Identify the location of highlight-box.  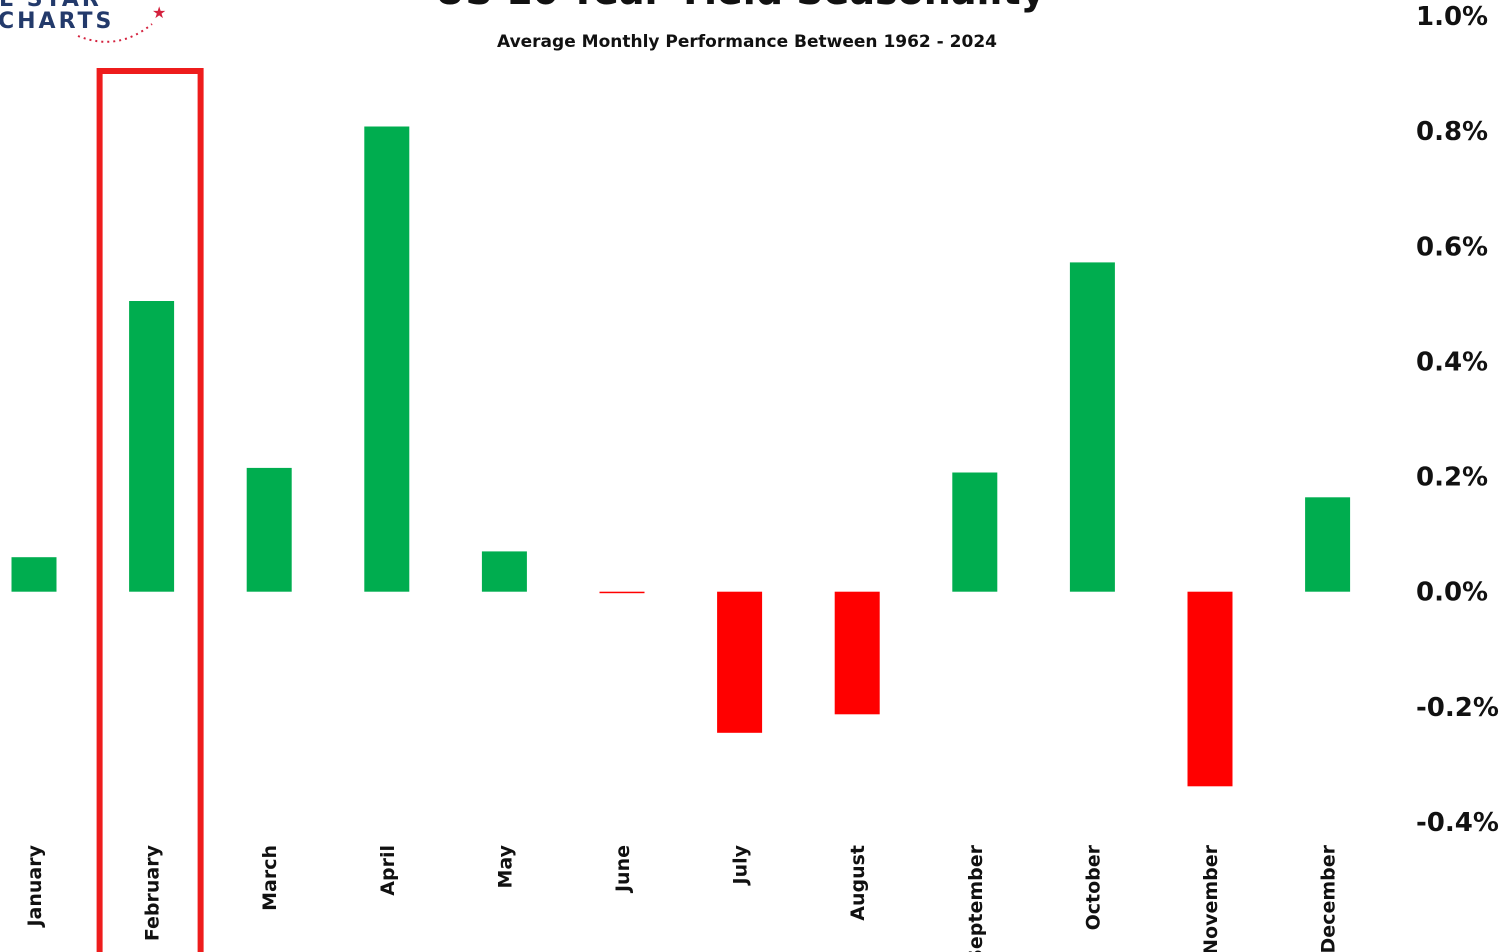
(150, 510).